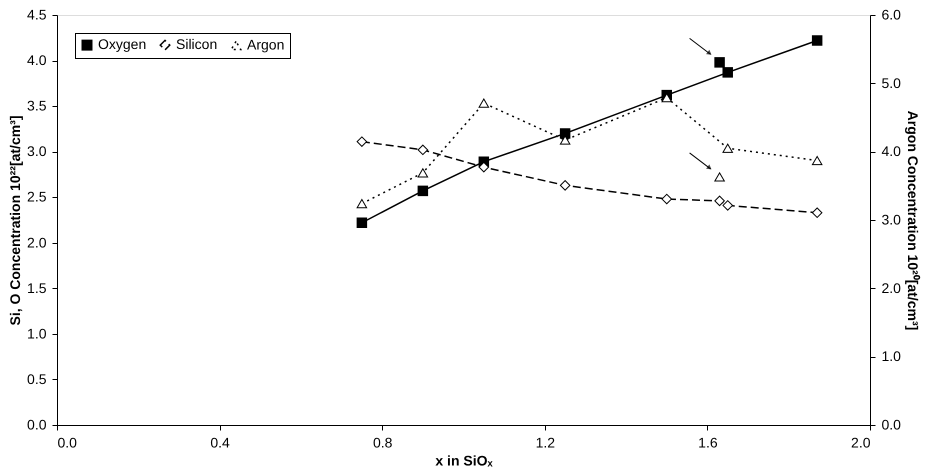  Describe the element at coordinates (122, 44) in the screenshot. I see `legend-label: Oxygen` at that location.